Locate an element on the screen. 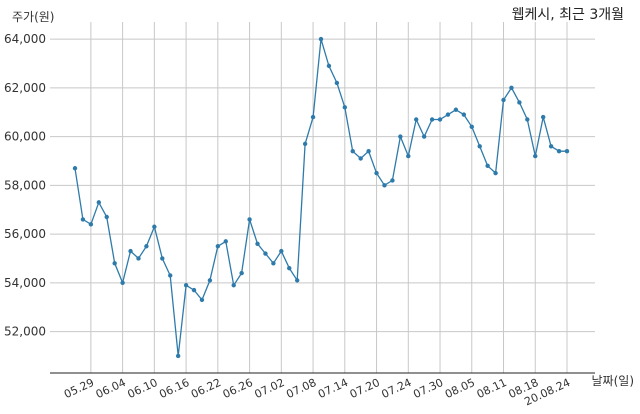 The width and height of the screenshot is (640, 414). x-tick-label: 07.24 is located at coordinates (397, 388).